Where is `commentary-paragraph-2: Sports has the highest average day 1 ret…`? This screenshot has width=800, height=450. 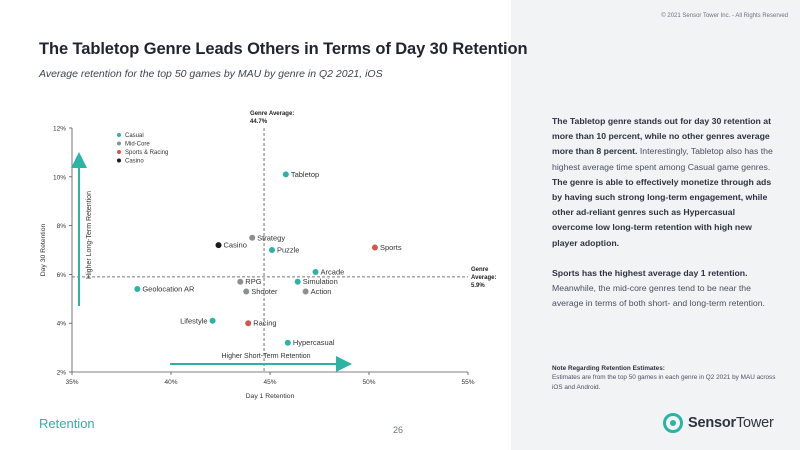 commentary-paragraph-2: Sports has the highest average day 1 ret… is located at coordinates (663, 289).